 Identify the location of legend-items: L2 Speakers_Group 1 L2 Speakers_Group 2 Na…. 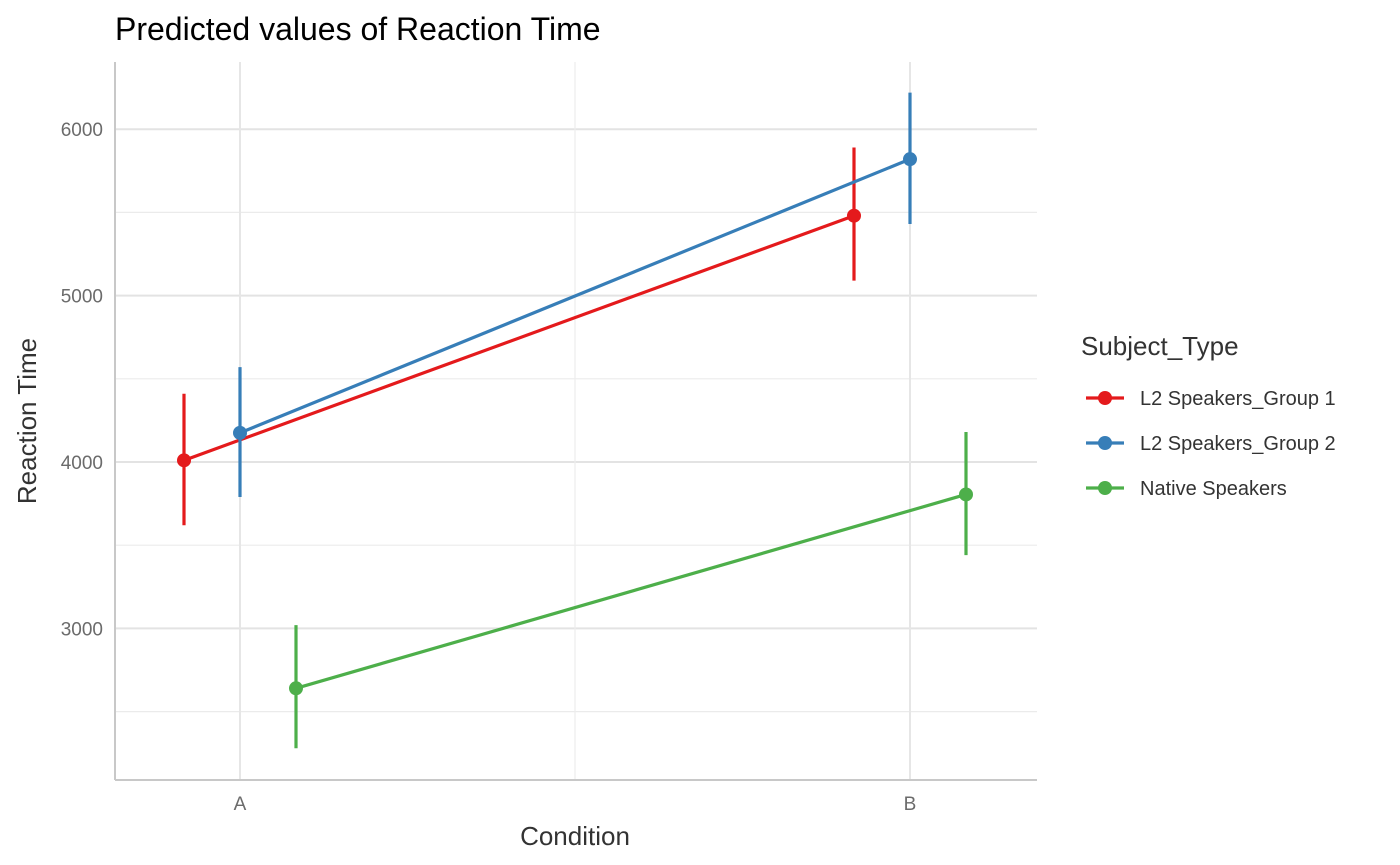
(1211, 444).